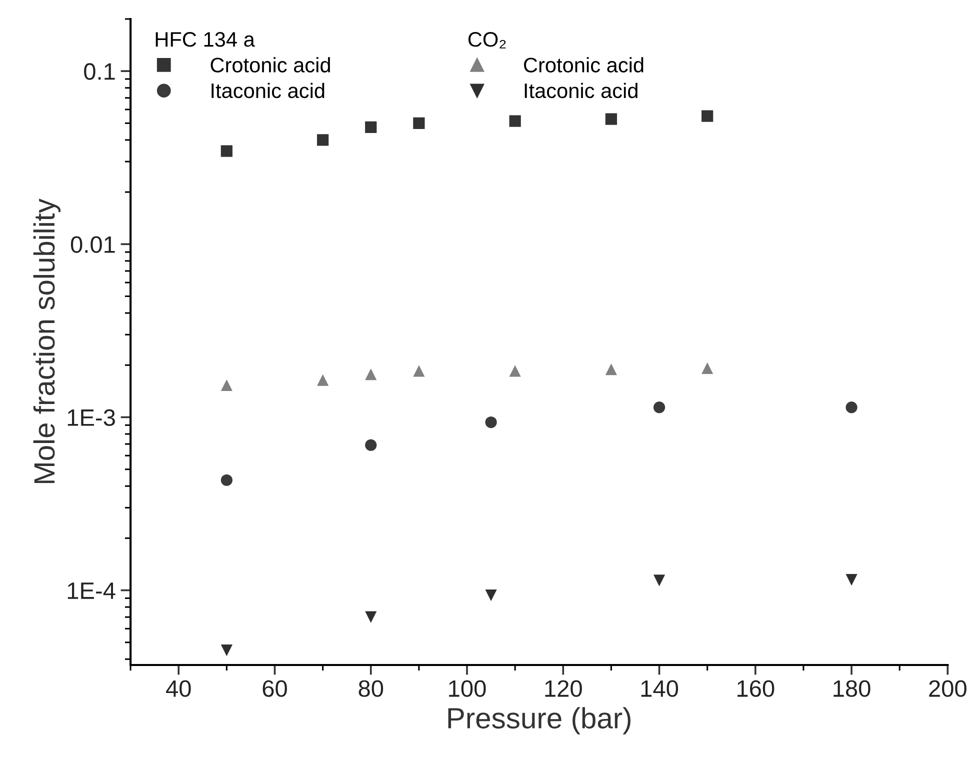 This screenshot has width=967, height=760. Describe the element at coordinates (756, 688) in the screenshot. I see `x-tick-label: 160` at that location.